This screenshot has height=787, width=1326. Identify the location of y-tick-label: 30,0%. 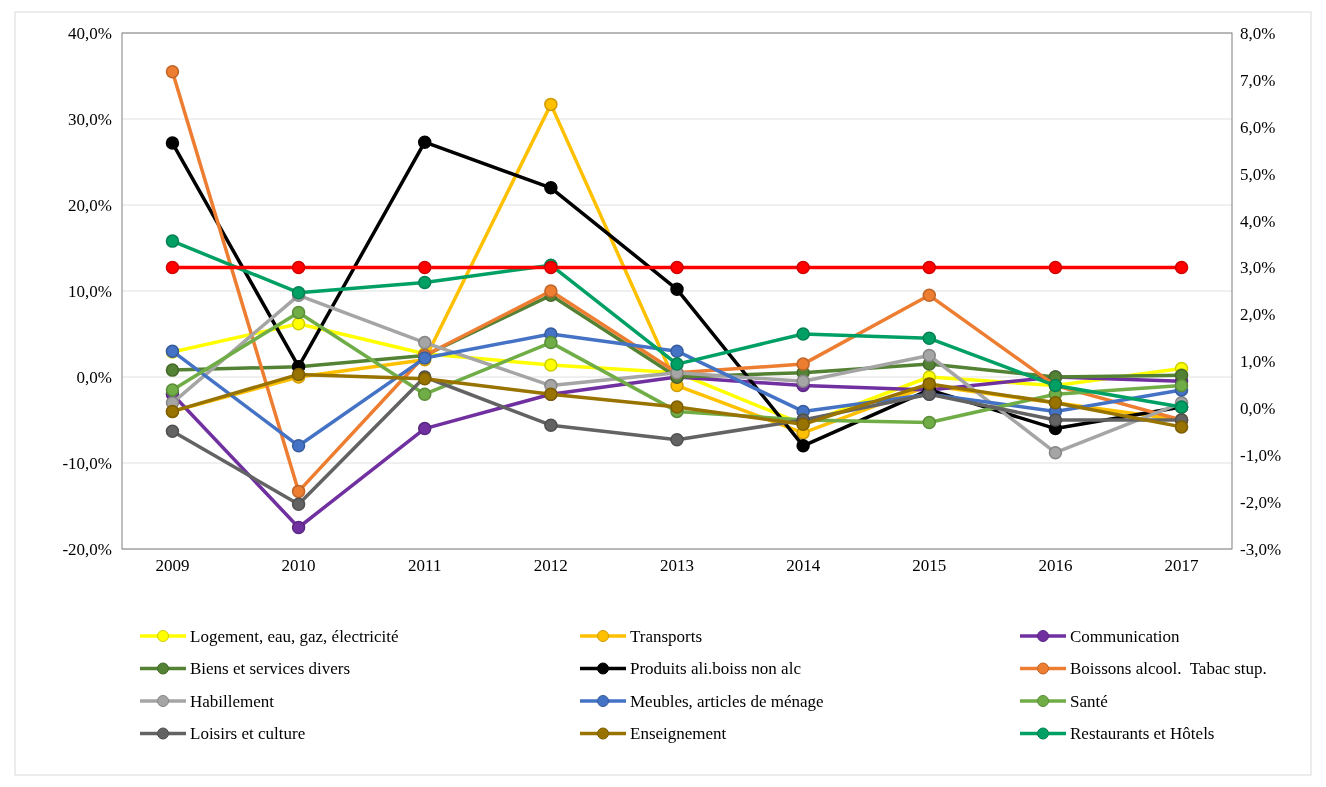
(90, 119).